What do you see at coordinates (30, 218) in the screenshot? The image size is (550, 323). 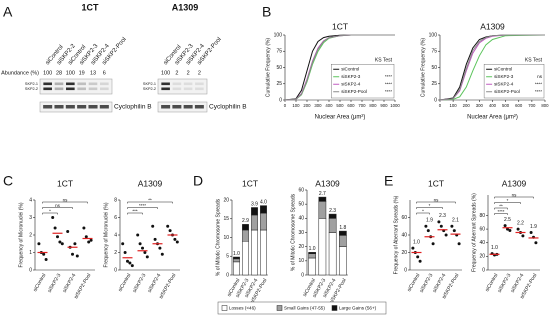 I see `y-tick-label: 3` at bounding box center [30, 218].